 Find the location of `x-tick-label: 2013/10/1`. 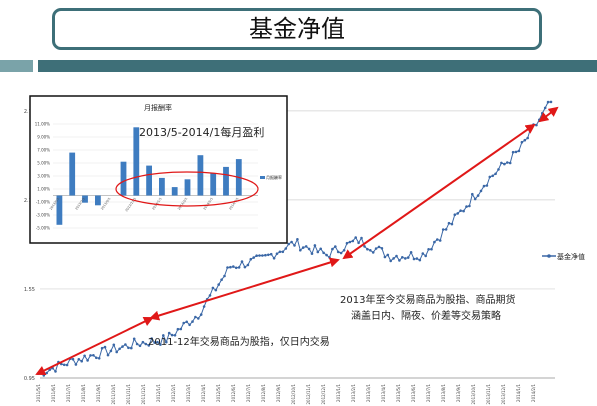

x-tick-label: 2013/10/1 is located at coordinates (473, 394).